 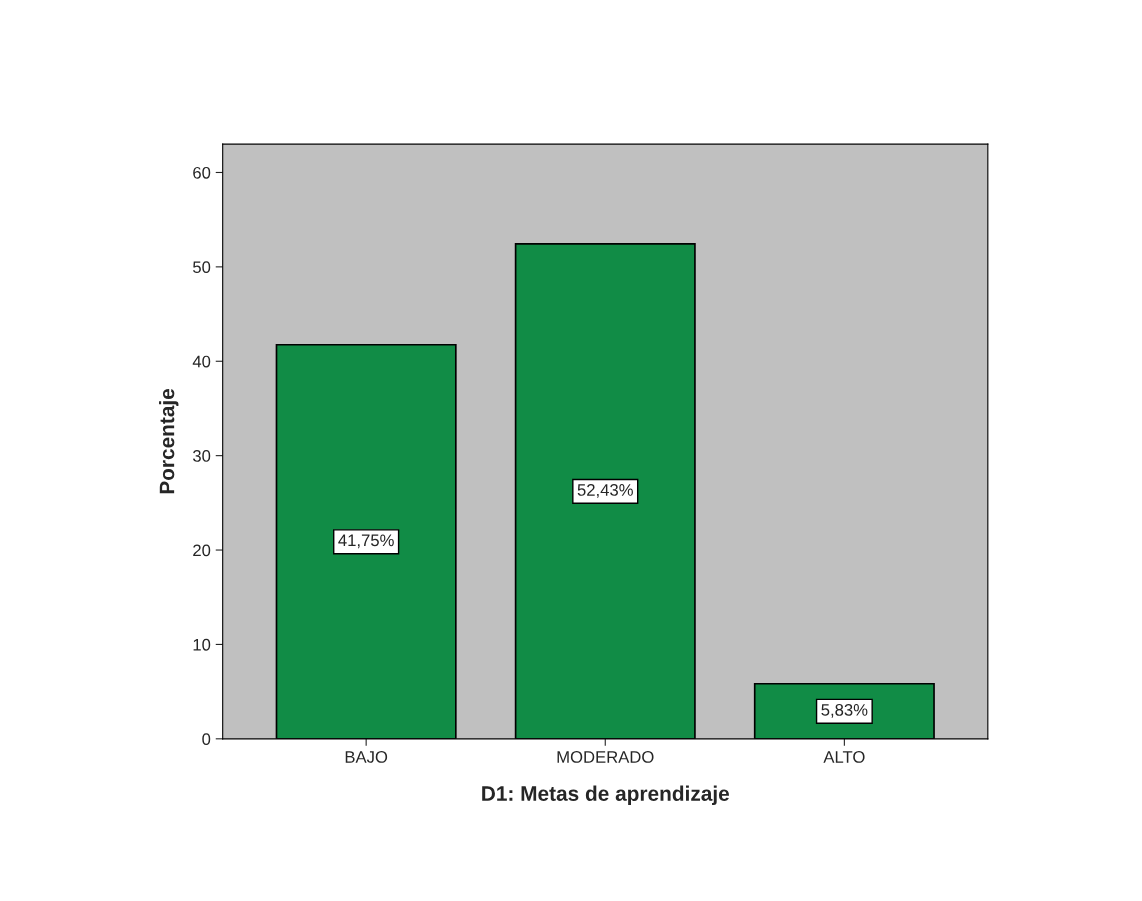 I want to click on y-tick-label: 50, so click(x=202, y=267).